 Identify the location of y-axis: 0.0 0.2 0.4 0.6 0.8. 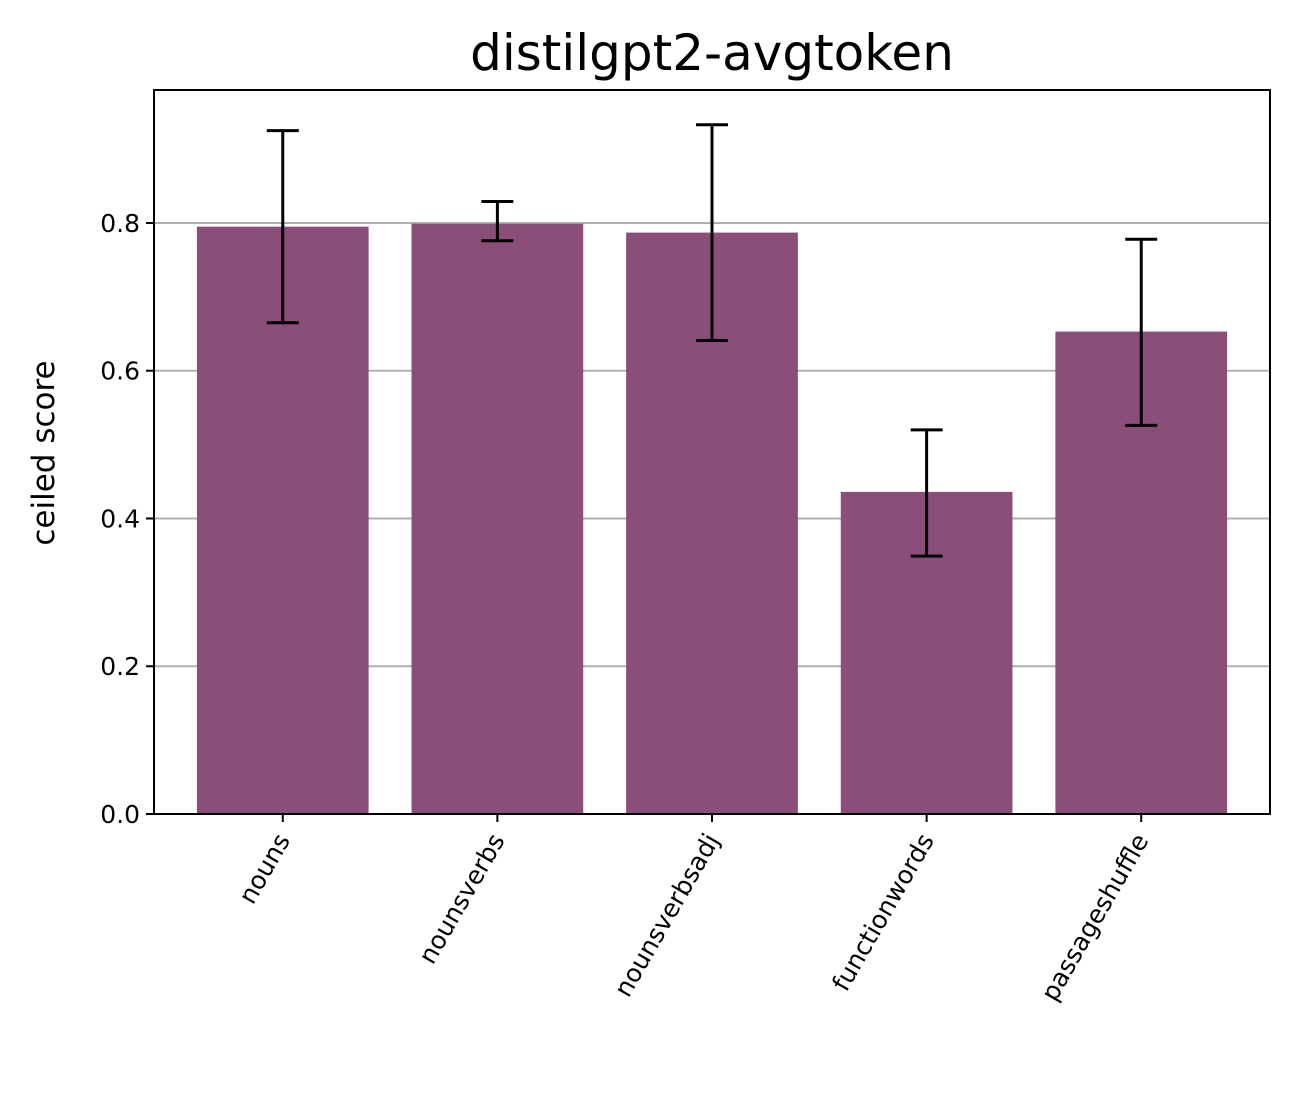
(127, 519).